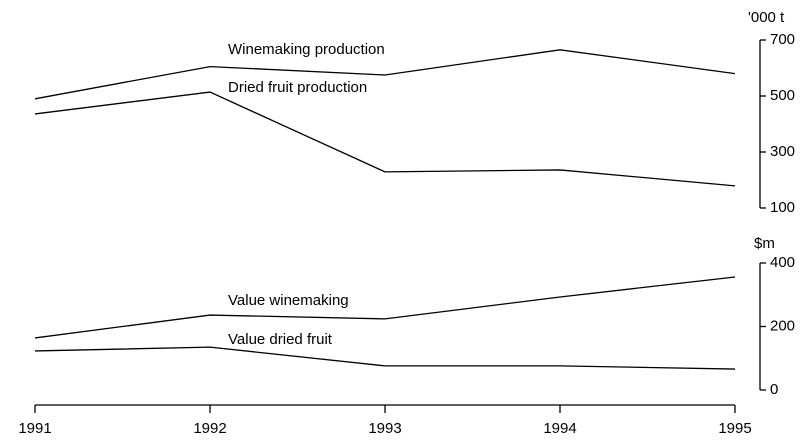 The width and height of the screenshot is (812, 441). I want to click on y-axis-label: '000 t, so click(766, 17).